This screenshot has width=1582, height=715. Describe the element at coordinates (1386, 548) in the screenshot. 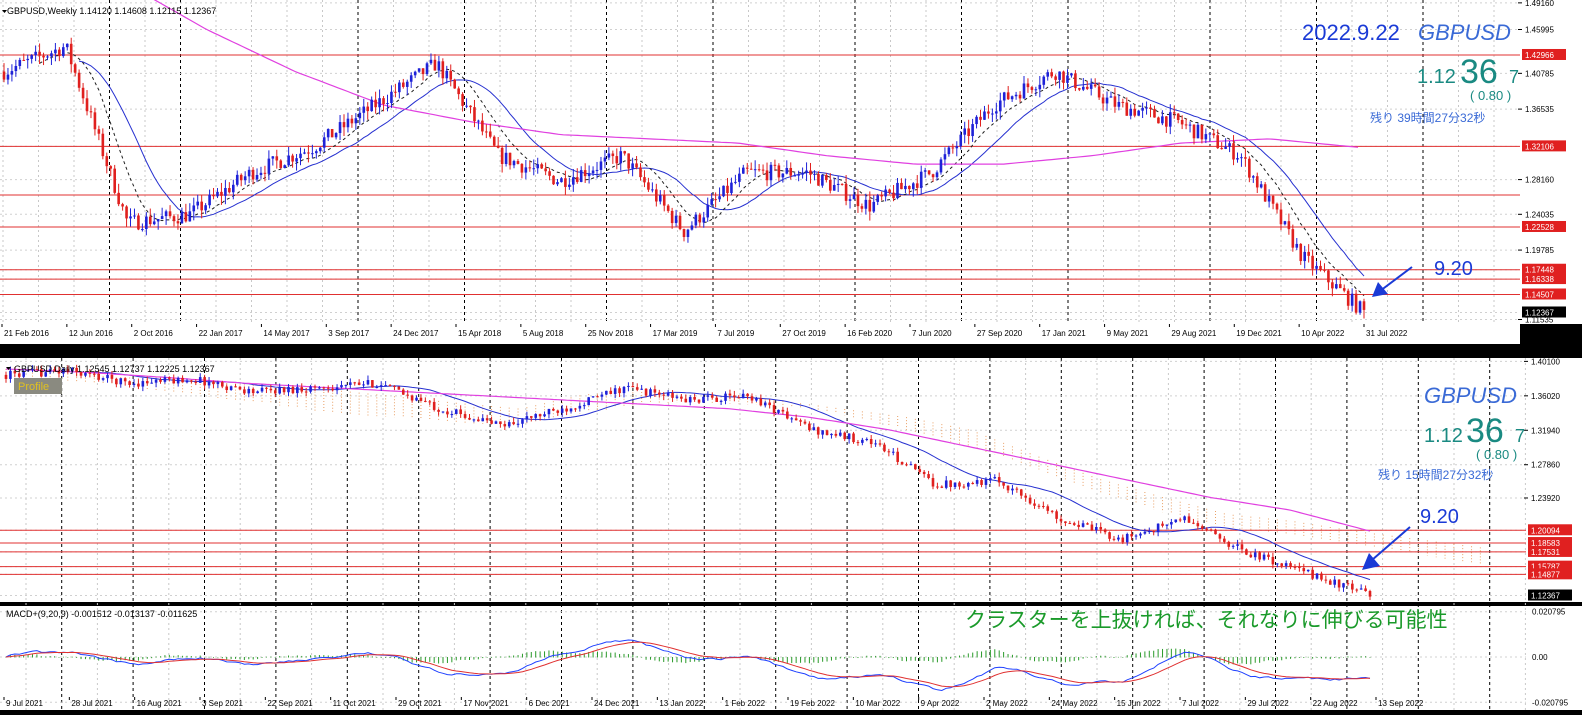

I see `daily-annotation-arrow-icon` at that location.